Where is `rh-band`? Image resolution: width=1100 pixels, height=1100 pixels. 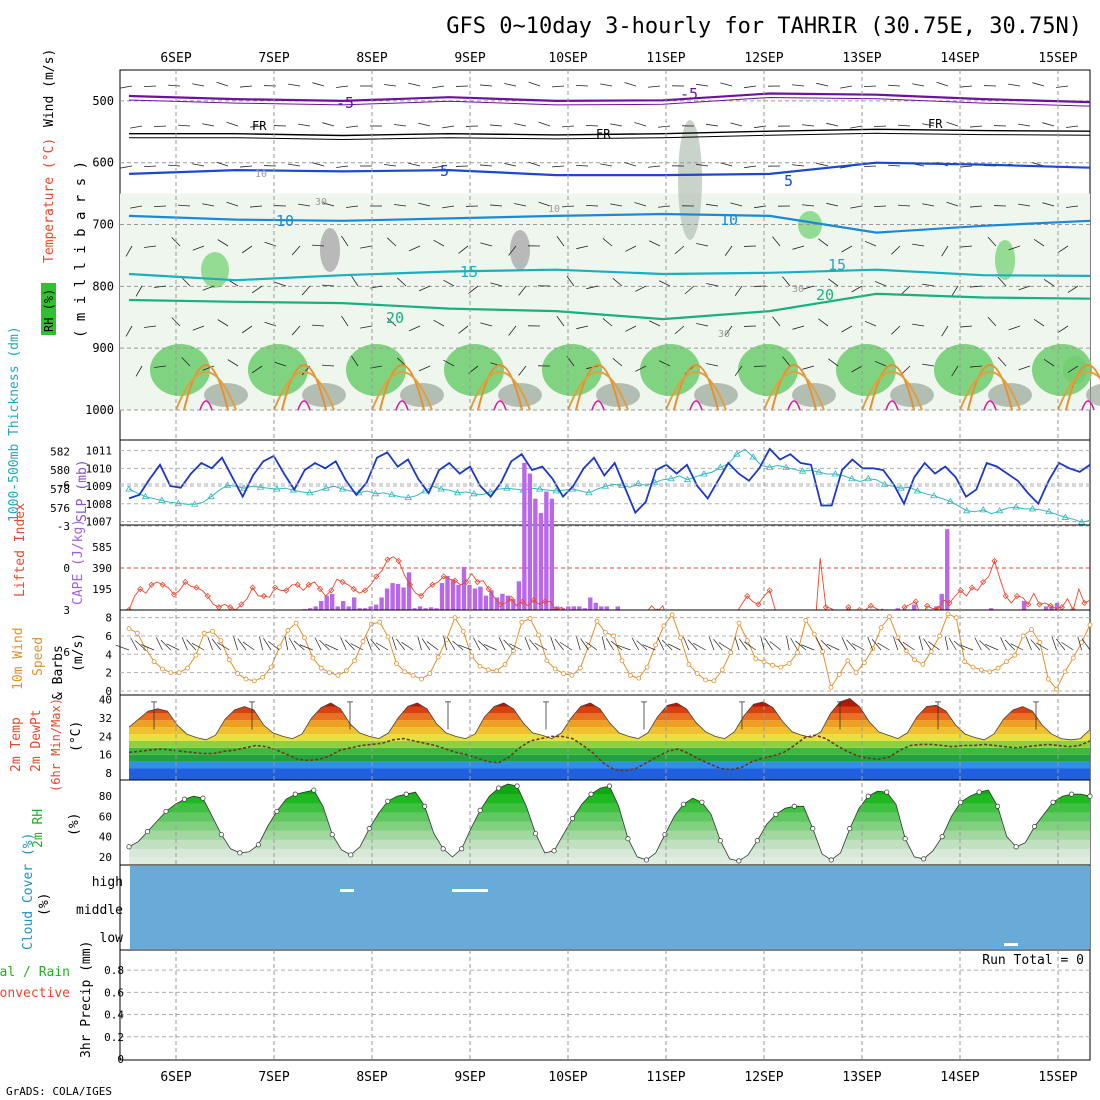 rh-band is located at coordinates (609, 807).